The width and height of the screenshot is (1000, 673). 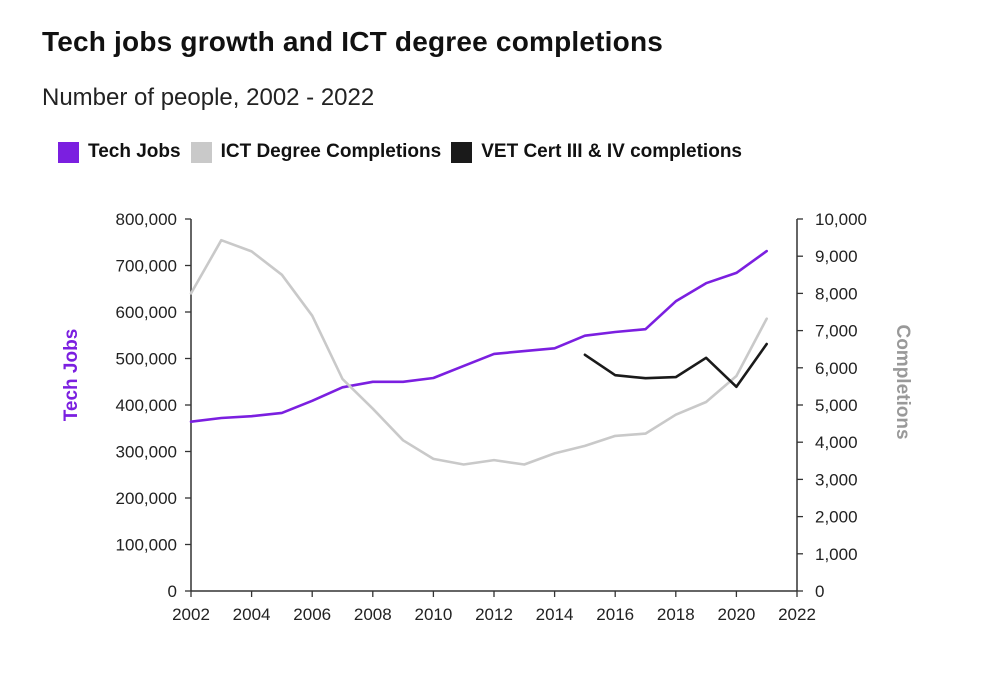 I want to click on legend-item-ict-degree: ICT Degree Completions, so click(x=316, y=152).